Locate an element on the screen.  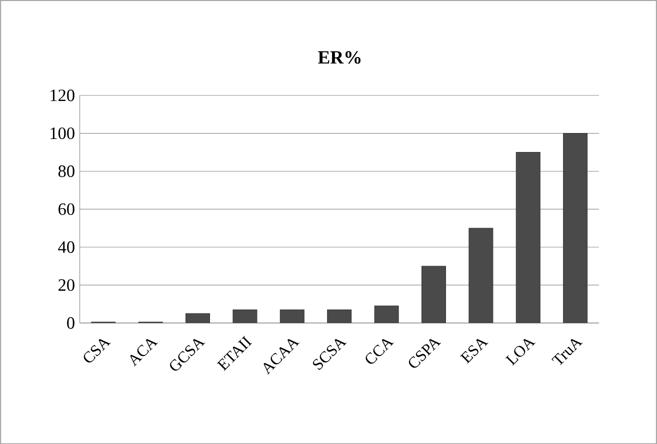
y-tick-label: 80 is located at coordinates (66, 171).